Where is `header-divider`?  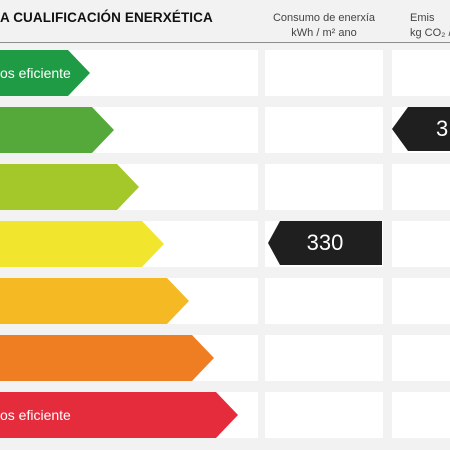 header-divider is located at coordinates (225, 42).